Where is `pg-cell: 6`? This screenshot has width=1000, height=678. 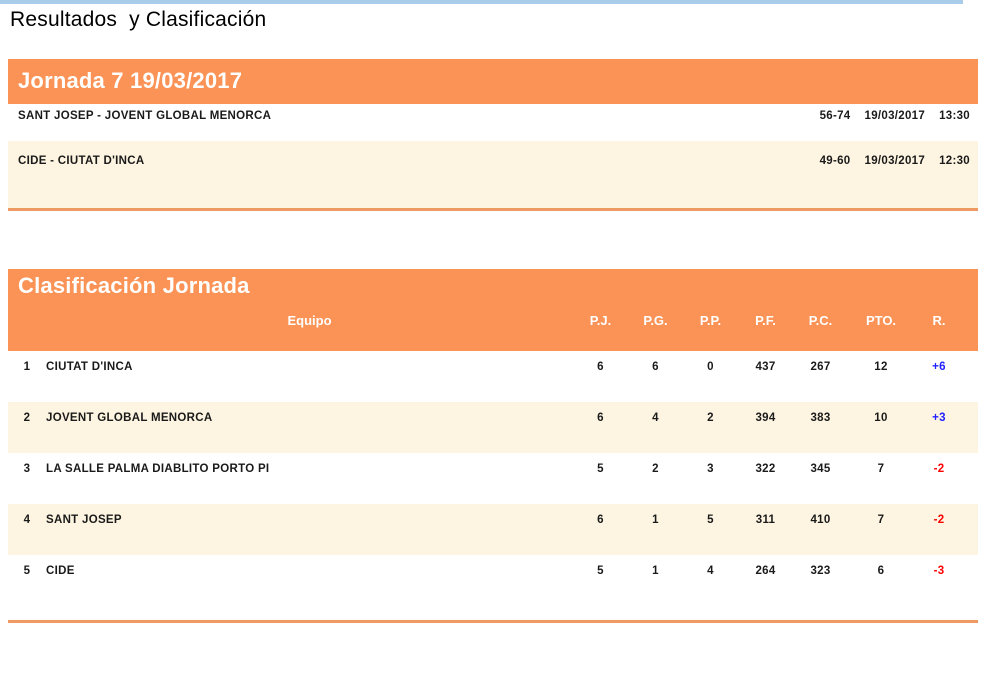 pg-cell: 6 is located at coordinates (655, 367).